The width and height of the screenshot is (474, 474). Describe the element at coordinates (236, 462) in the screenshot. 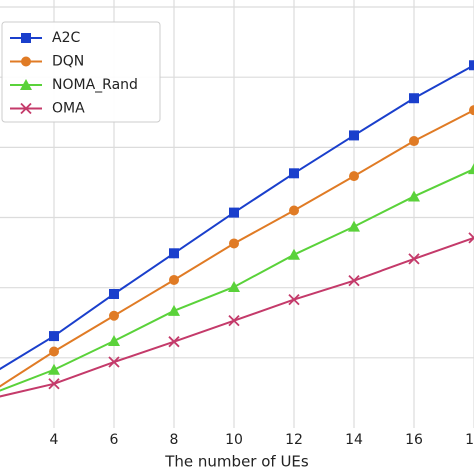

I see `x-axis-label: The number of UEs` at that location.